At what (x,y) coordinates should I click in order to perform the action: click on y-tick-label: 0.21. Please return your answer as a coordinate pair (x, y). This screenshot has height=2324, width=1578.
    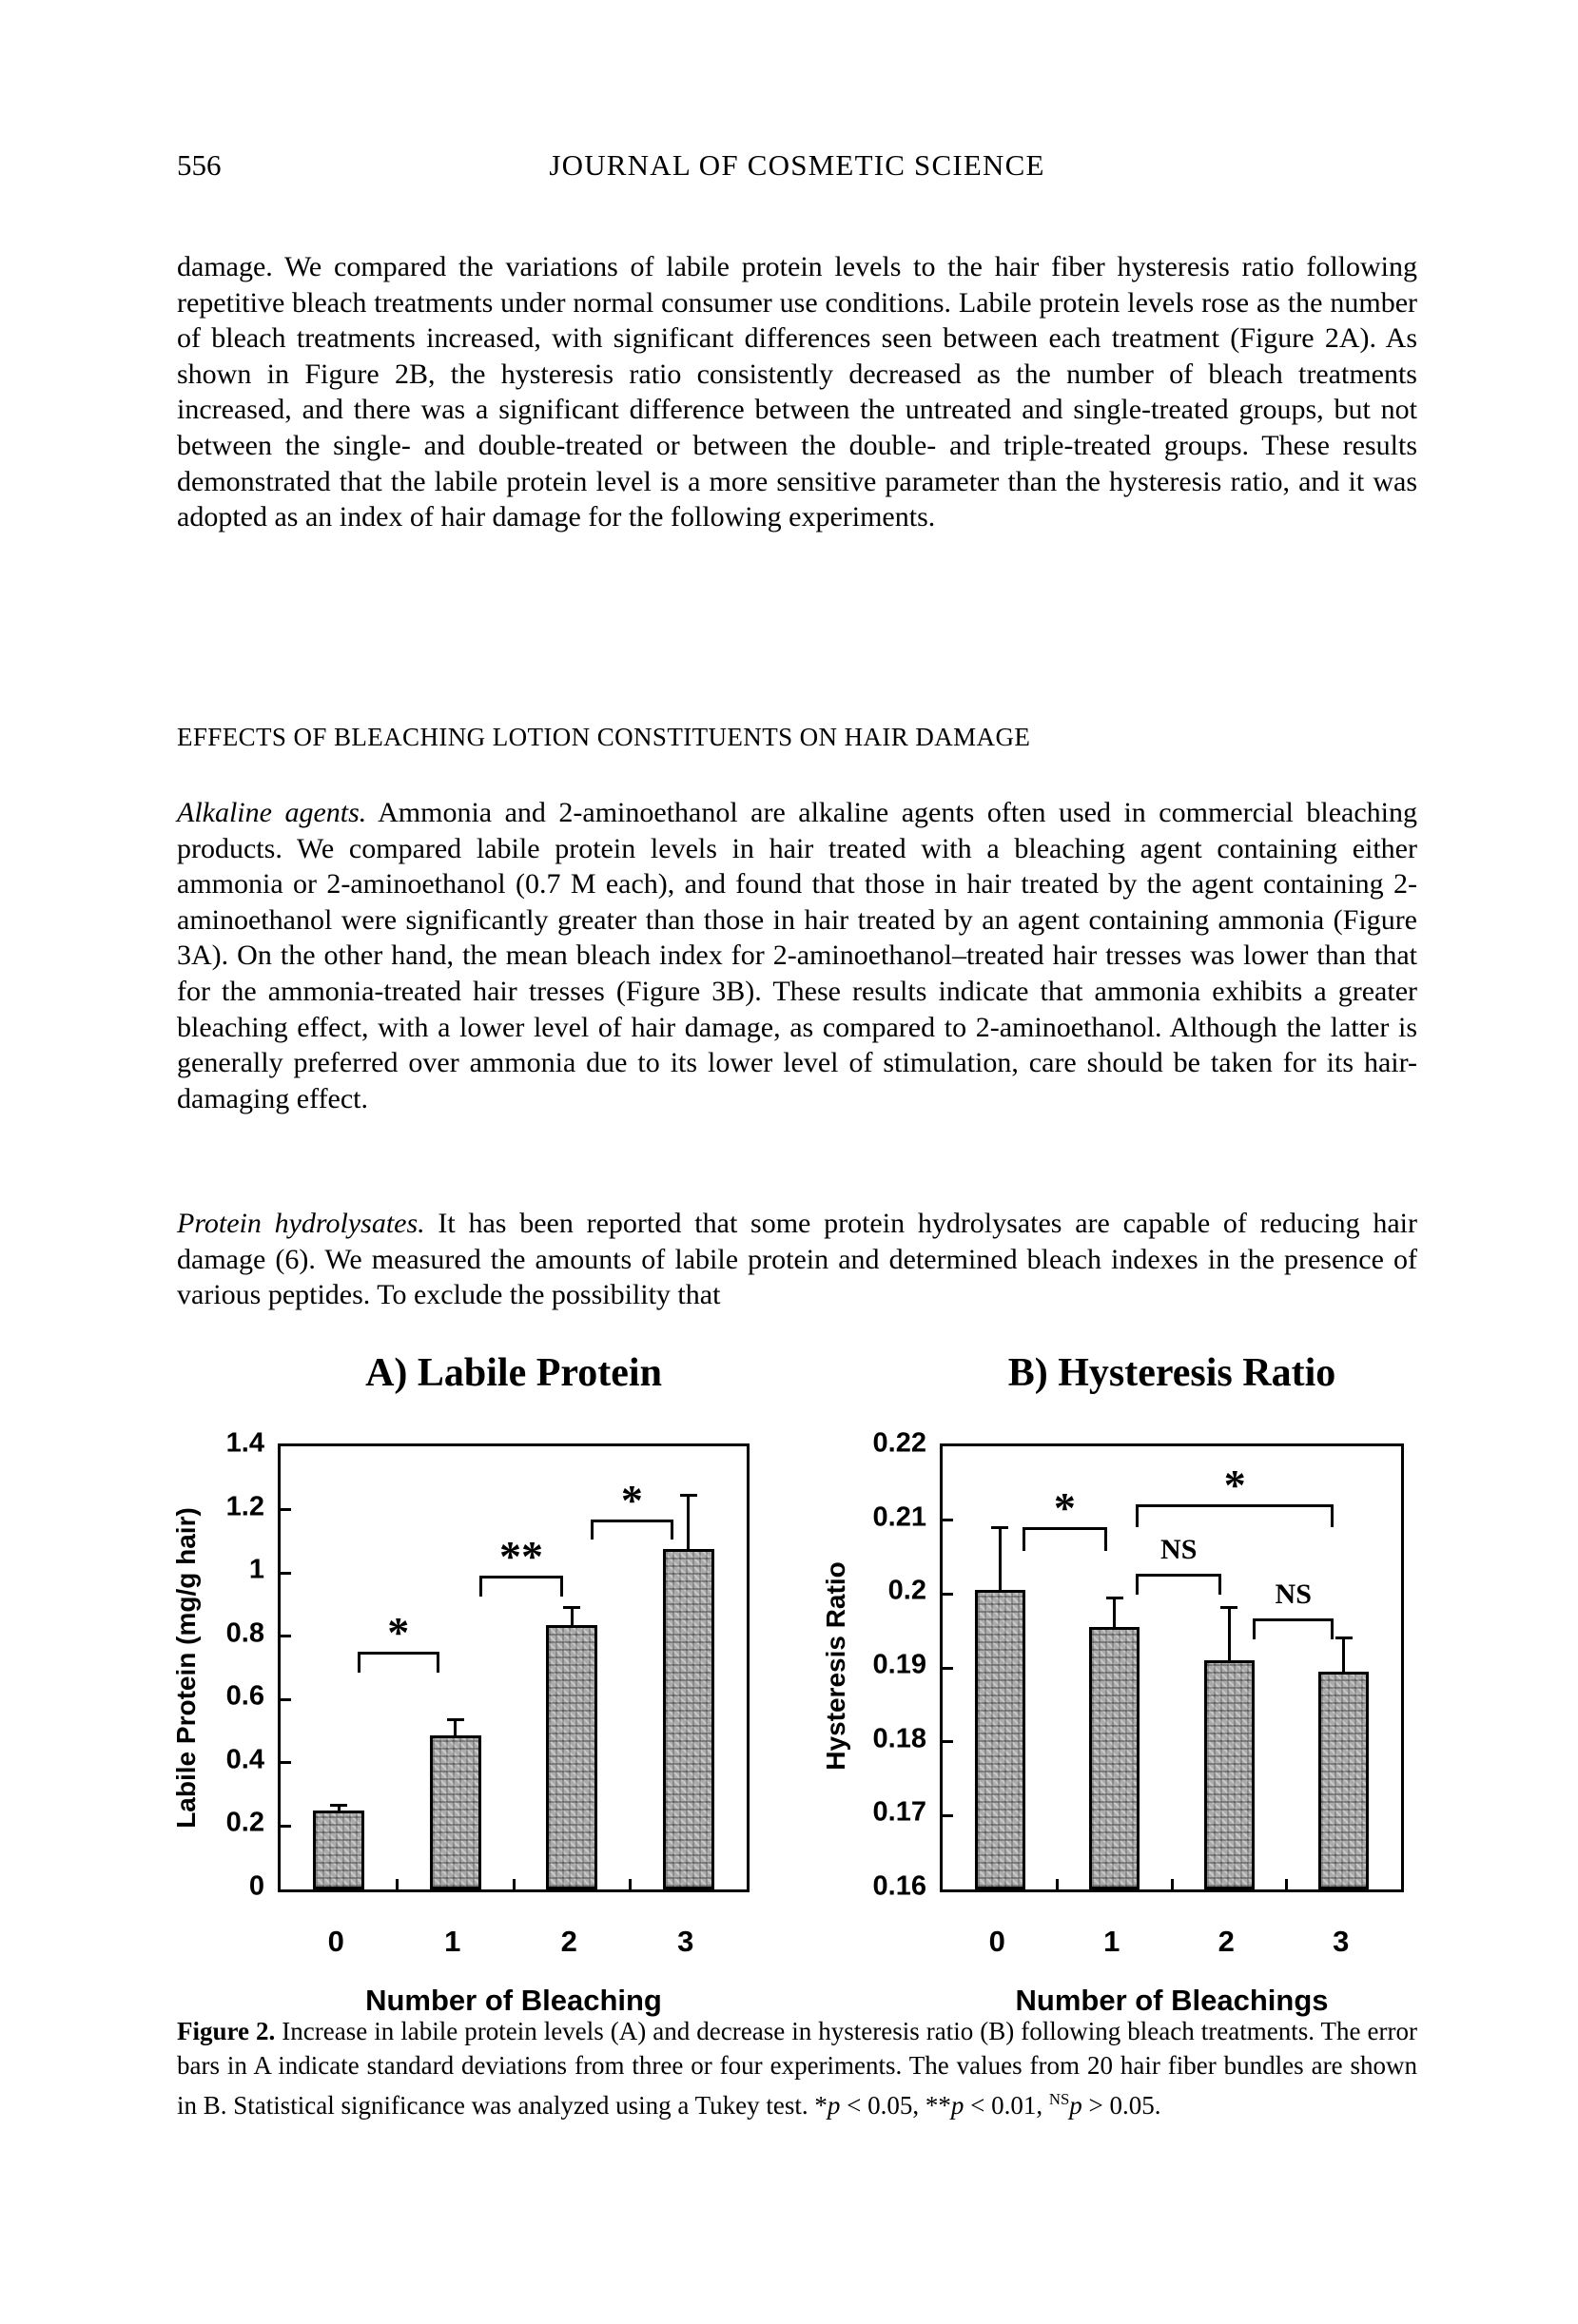
    Looking at the image, I should click on (899, 1517).